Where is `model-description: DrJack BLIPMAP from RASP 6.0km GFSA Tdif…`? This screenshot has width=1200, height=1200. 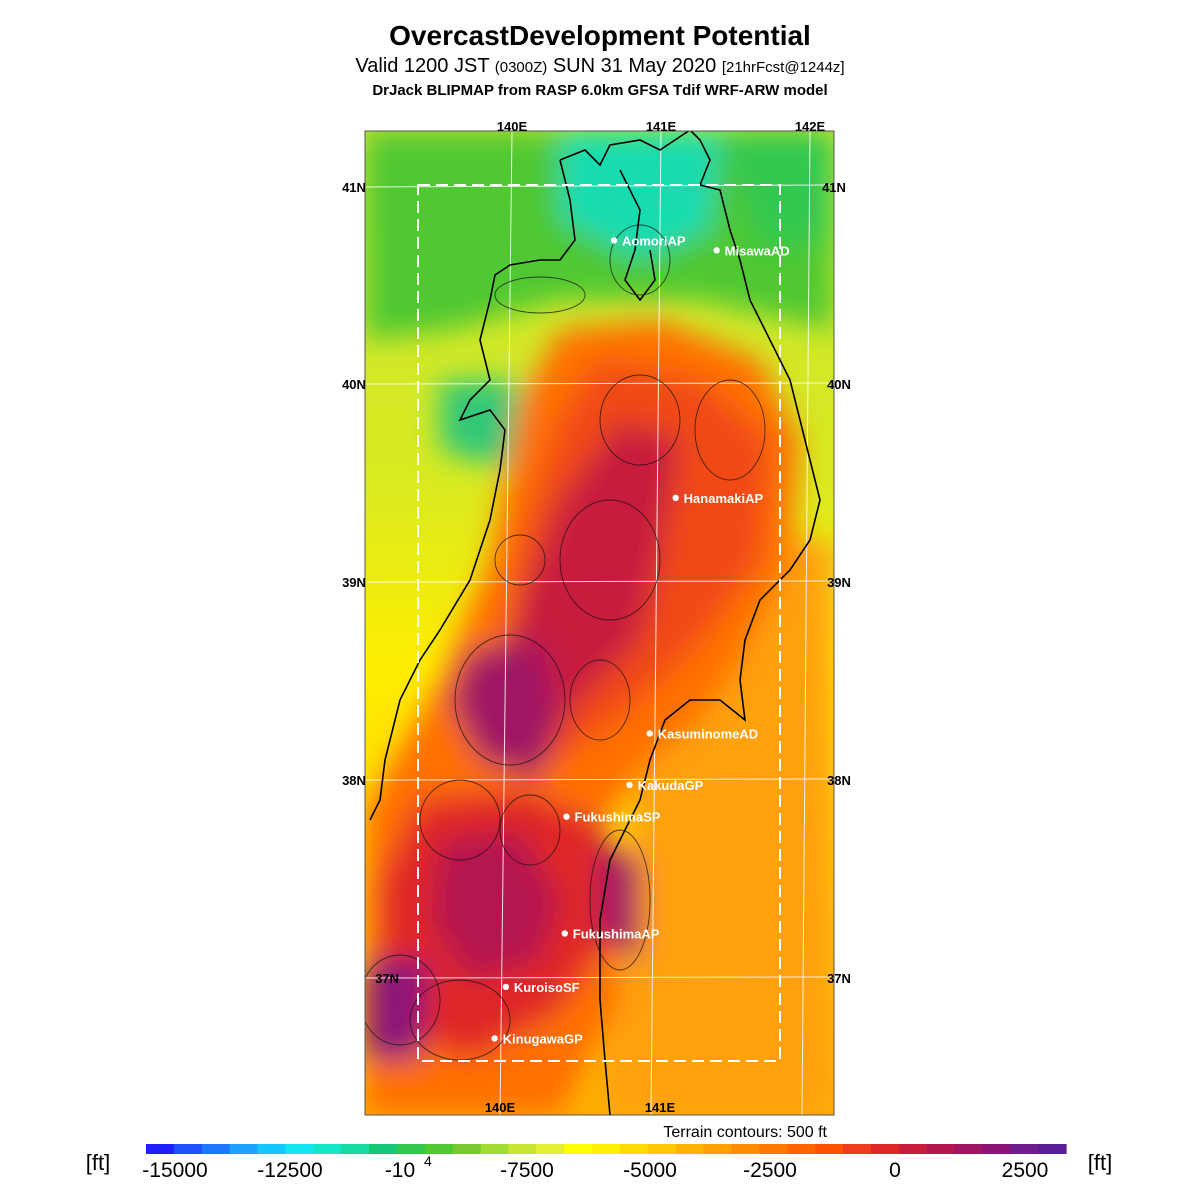 model-description: DrJack BLIPMAP from RASP 6.0km GFSA Tdif… is located at coordinates (600, 90).